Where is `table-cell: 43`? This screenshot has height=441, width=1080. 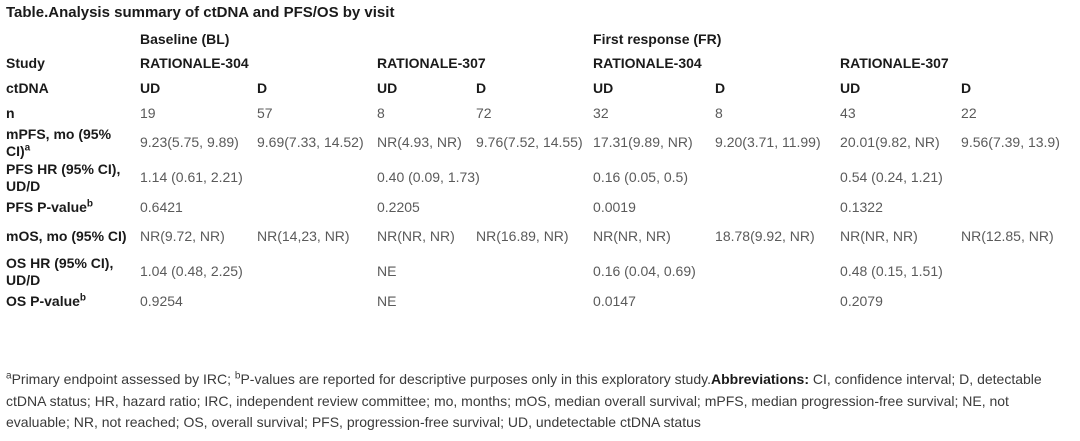 table-cell: 43 is located at coordinates (848, 112).